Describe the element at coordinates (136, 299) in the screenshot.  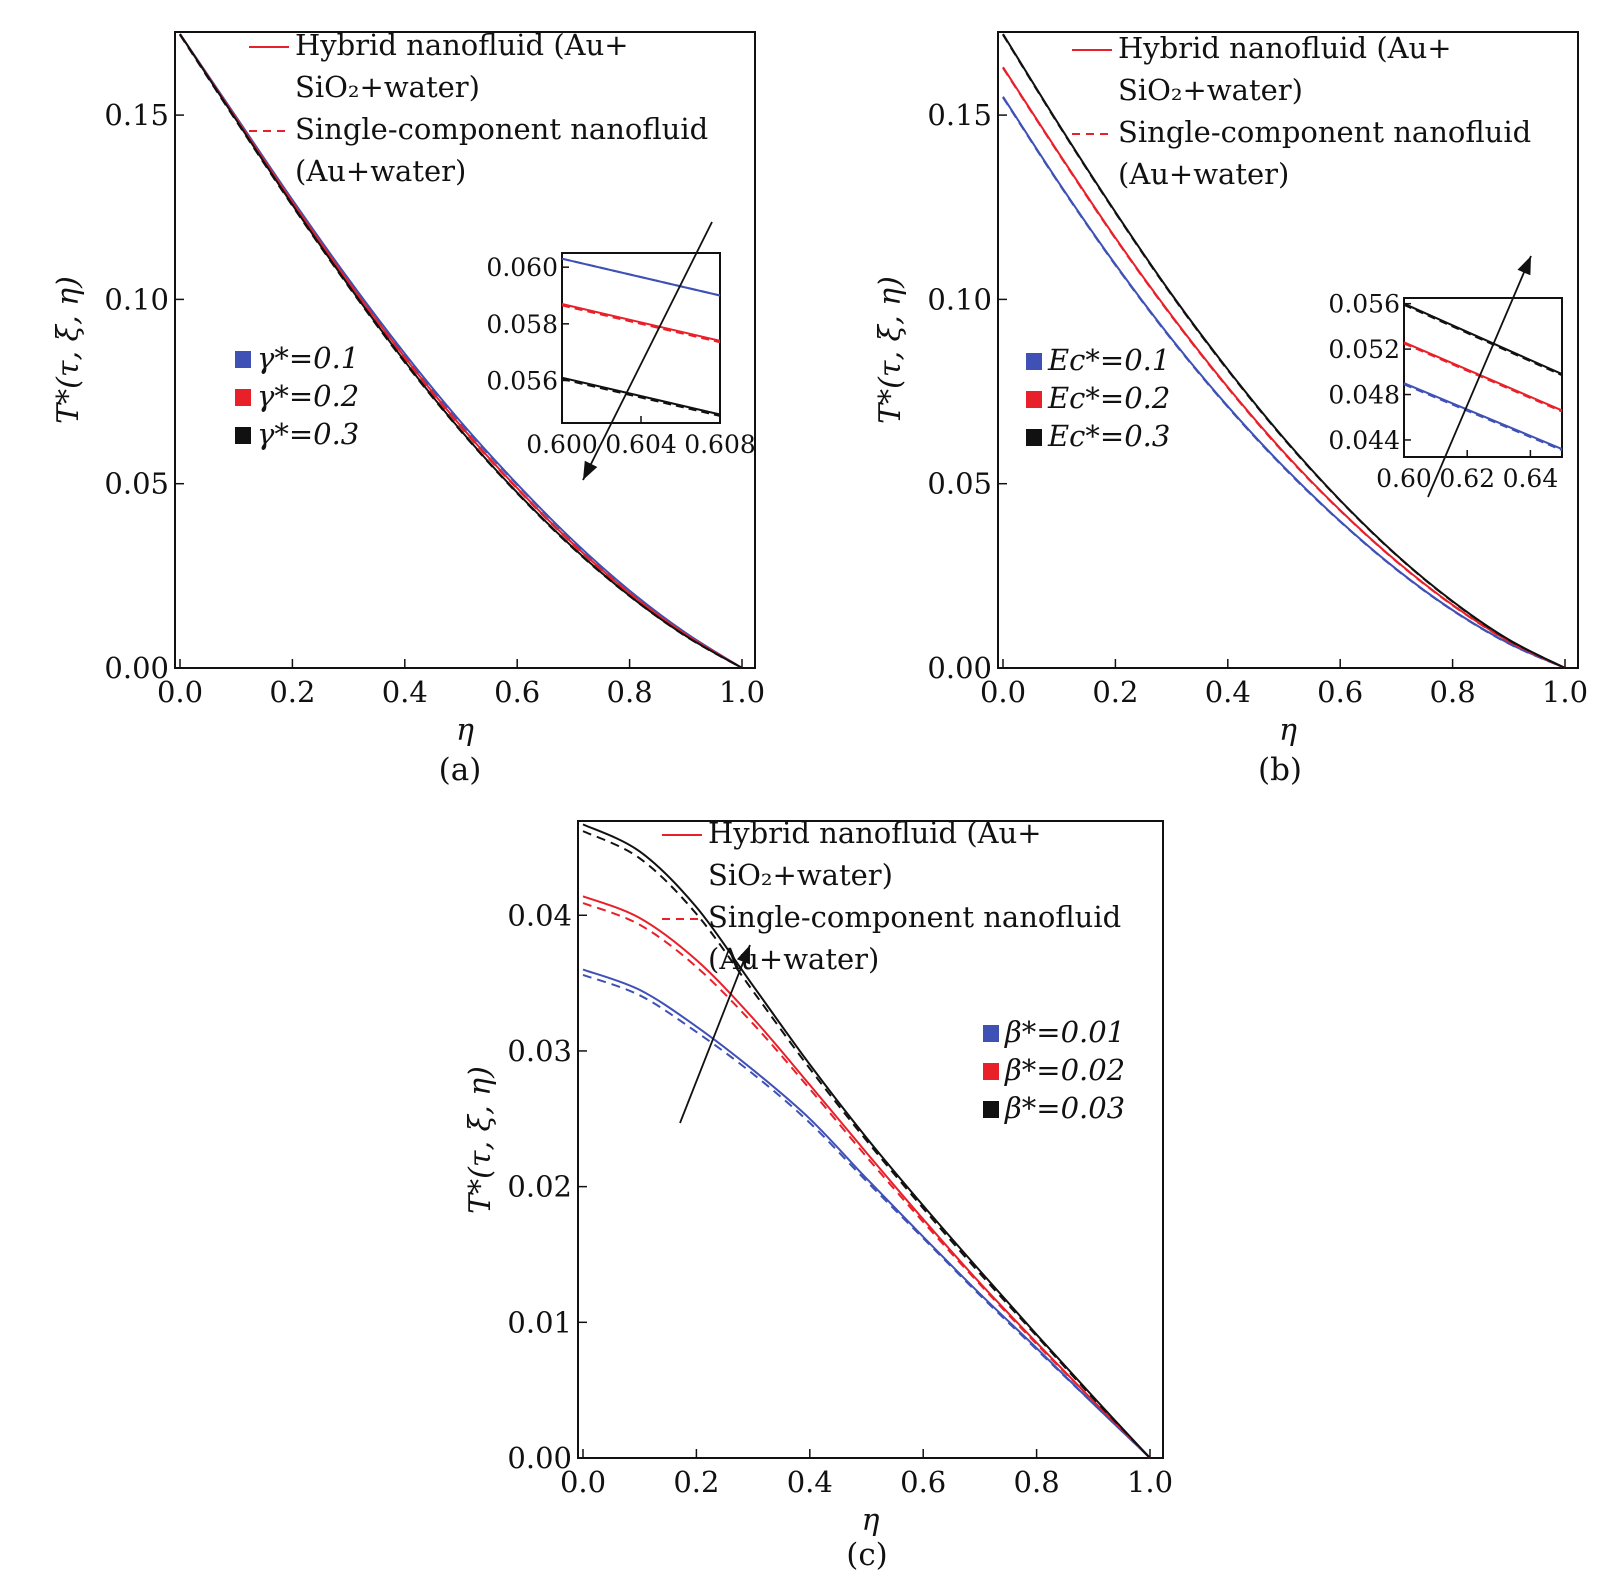
I see `y-tick-label: 0.10` at that location.